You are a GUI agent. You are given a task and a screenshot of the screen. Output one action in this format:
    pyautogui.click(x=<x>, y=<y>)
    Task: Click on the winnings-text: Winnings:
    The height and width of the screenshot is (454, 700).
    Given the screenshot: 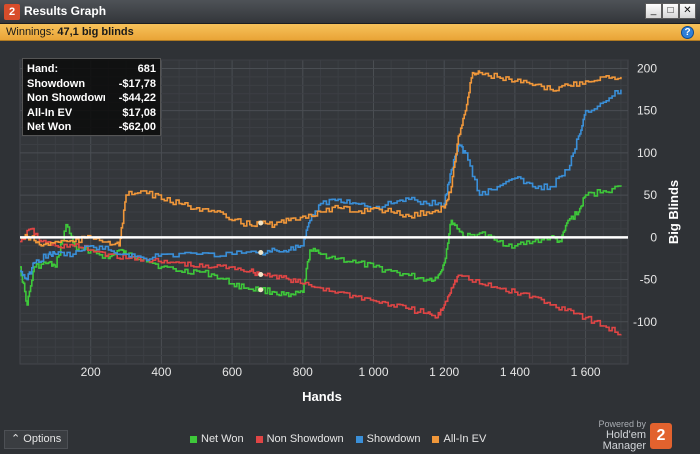 What is the action you would take?
    pyautogui.click(x=32, y=32)
    